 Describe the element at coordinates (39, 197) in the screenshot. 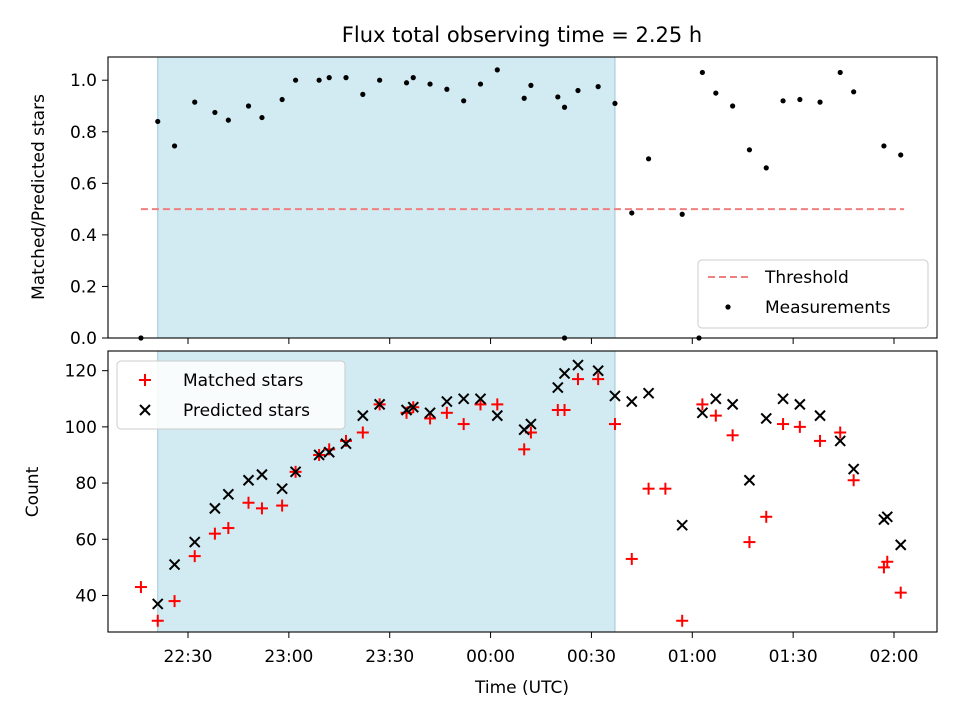

I see `top-y-axis-label: Matched/Predicted stars` at that location.